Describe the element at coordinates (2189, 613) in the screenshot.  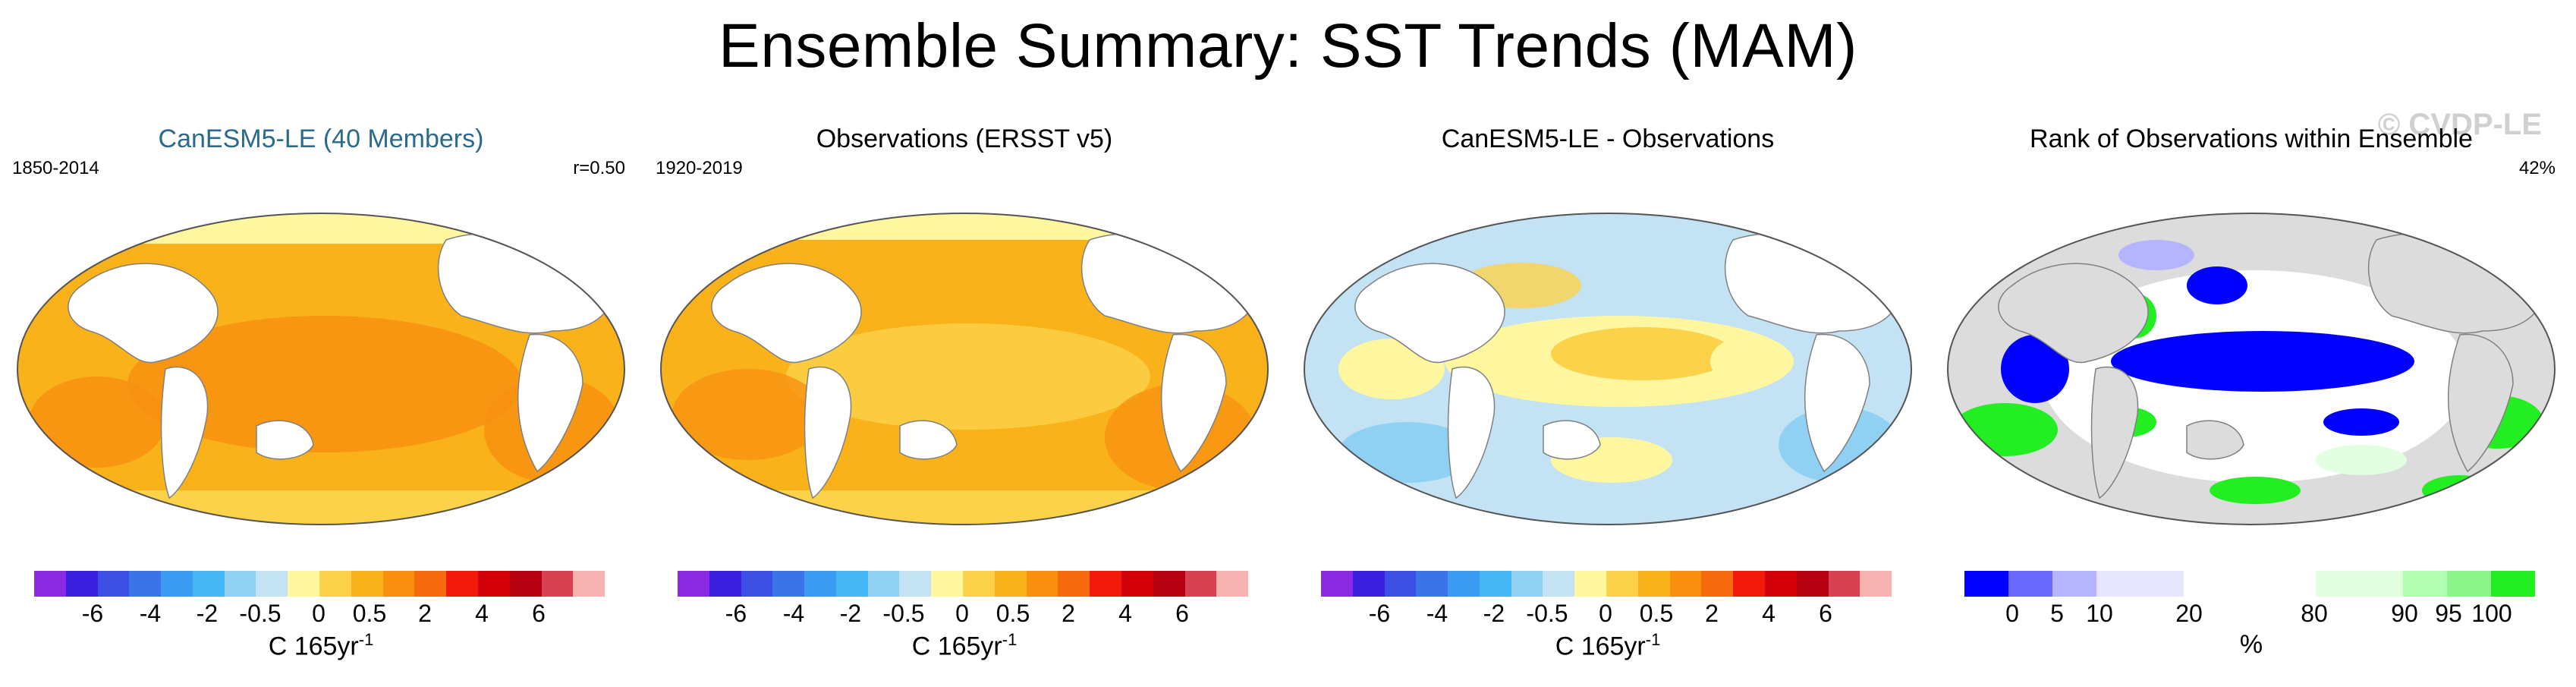
I see `tick-label: 20` at that location.